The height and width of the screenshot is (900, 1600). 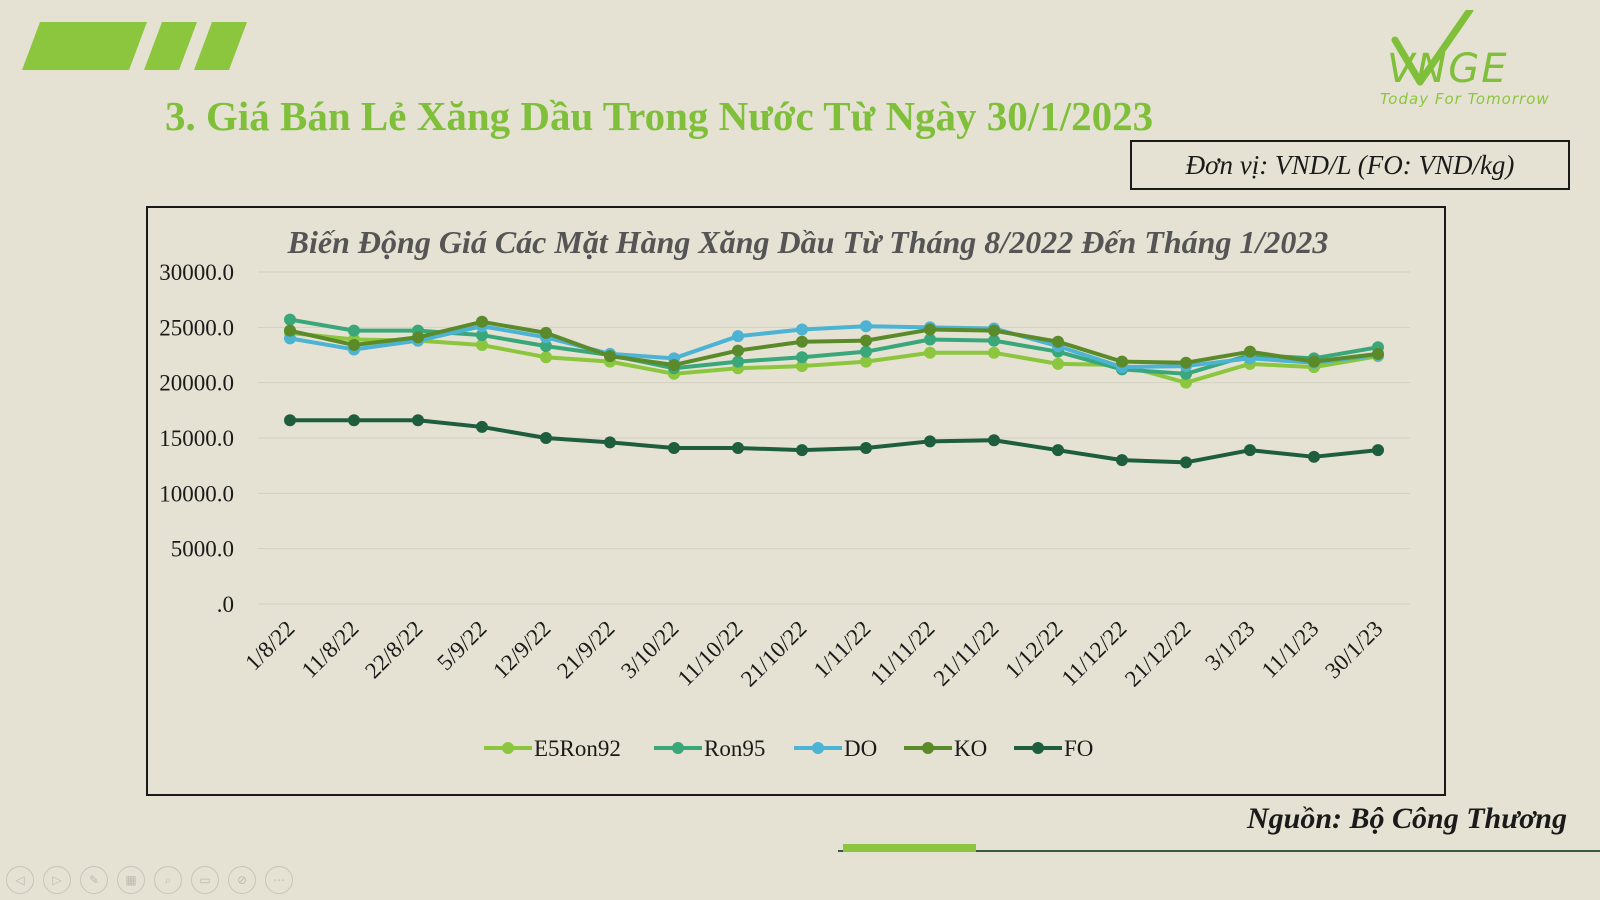 What do you see at coordinates (279, 880) in the screenshot?
I see `more-icon: ⋯` at bounding box center [279, 880].